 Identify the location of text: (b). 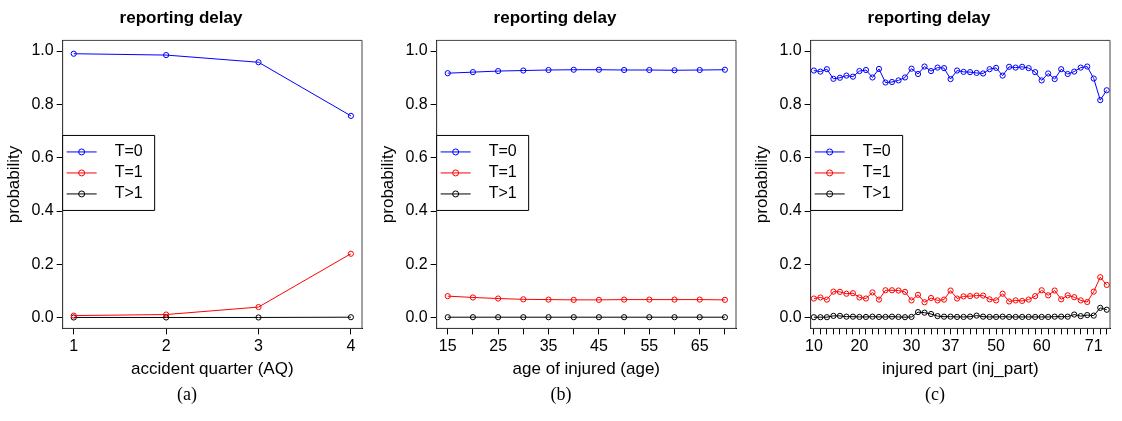
(561, 394).